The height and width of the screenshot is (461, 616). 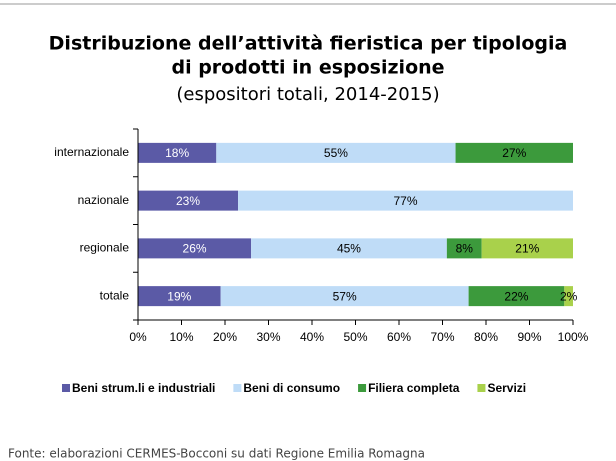 What do you see at coordinates (529, 337) in the screenshot?
I see `x-tick-label: 90%` at bounding box center [529, 337].